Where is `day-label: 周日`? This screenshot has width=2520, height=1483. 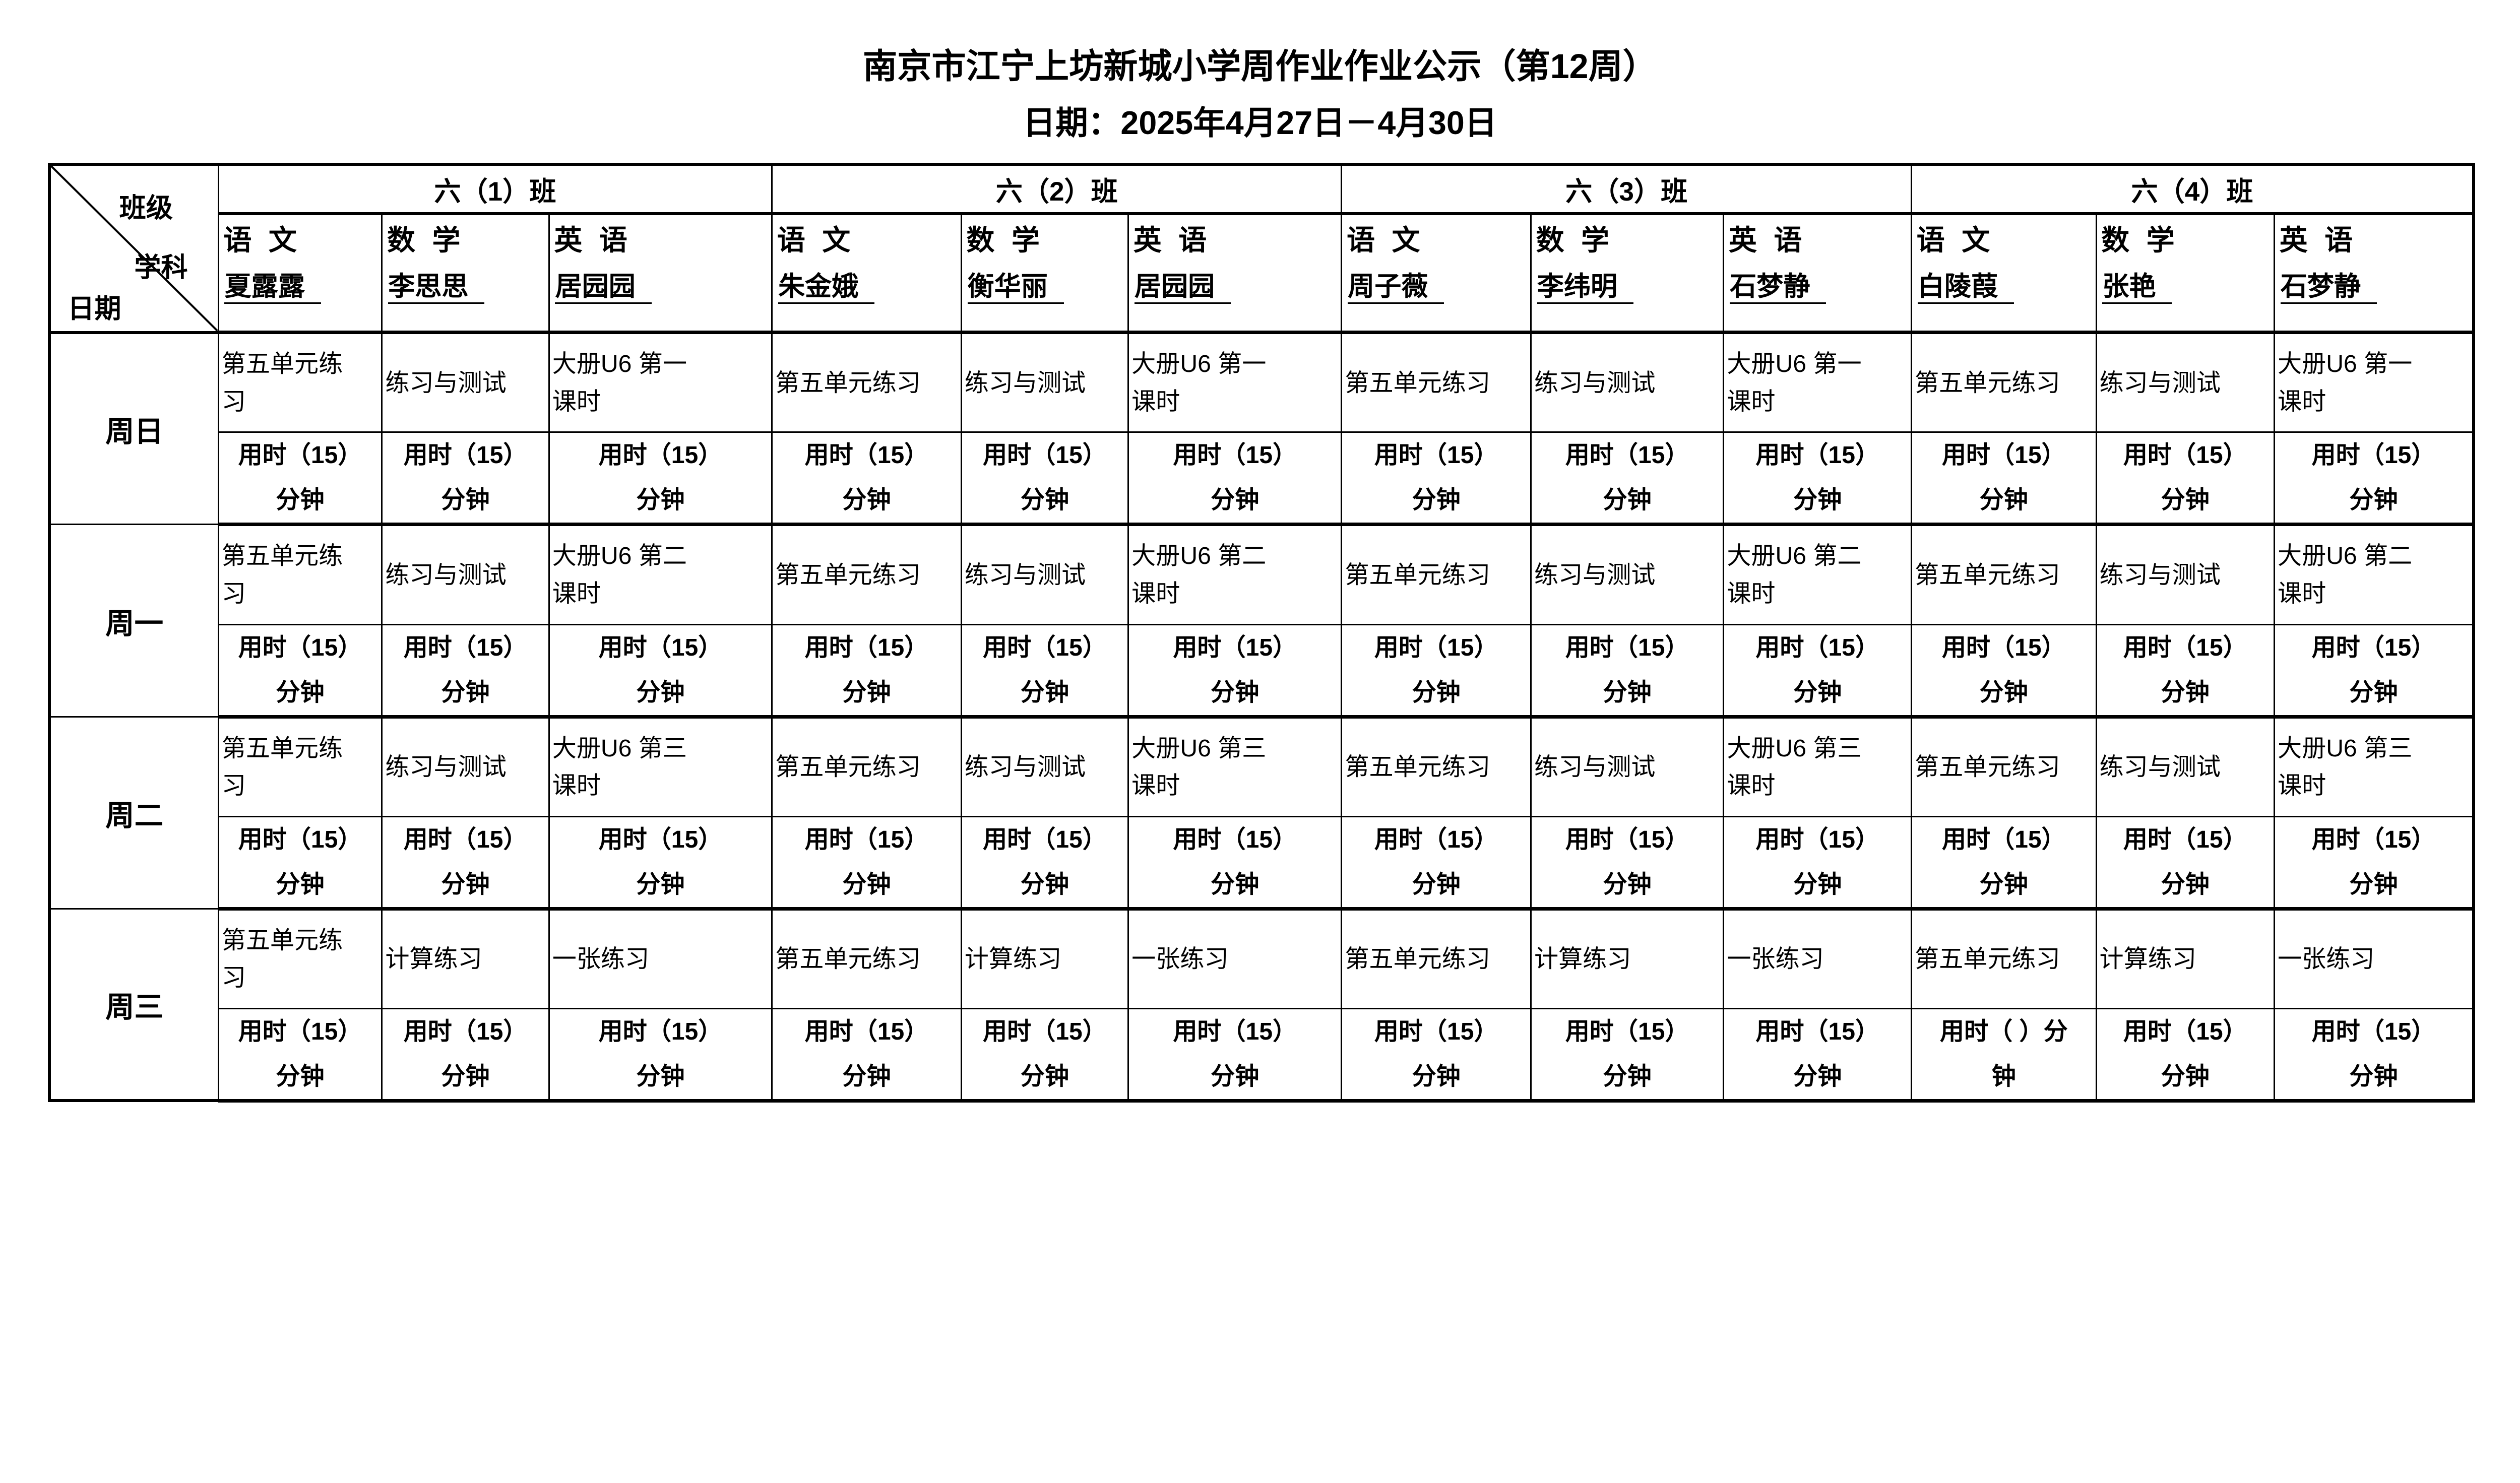
day-label: 周日 is located at coordinates (134, 429).